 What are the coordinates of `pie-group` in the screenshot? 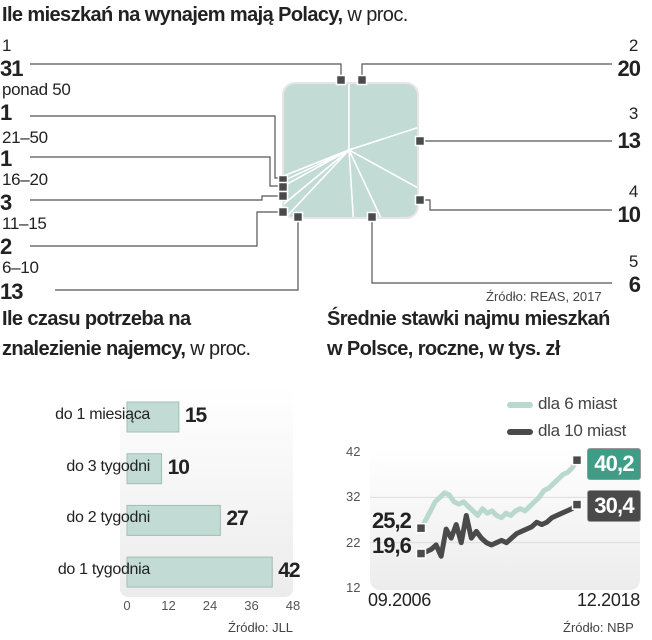 It's located at (350, 150).